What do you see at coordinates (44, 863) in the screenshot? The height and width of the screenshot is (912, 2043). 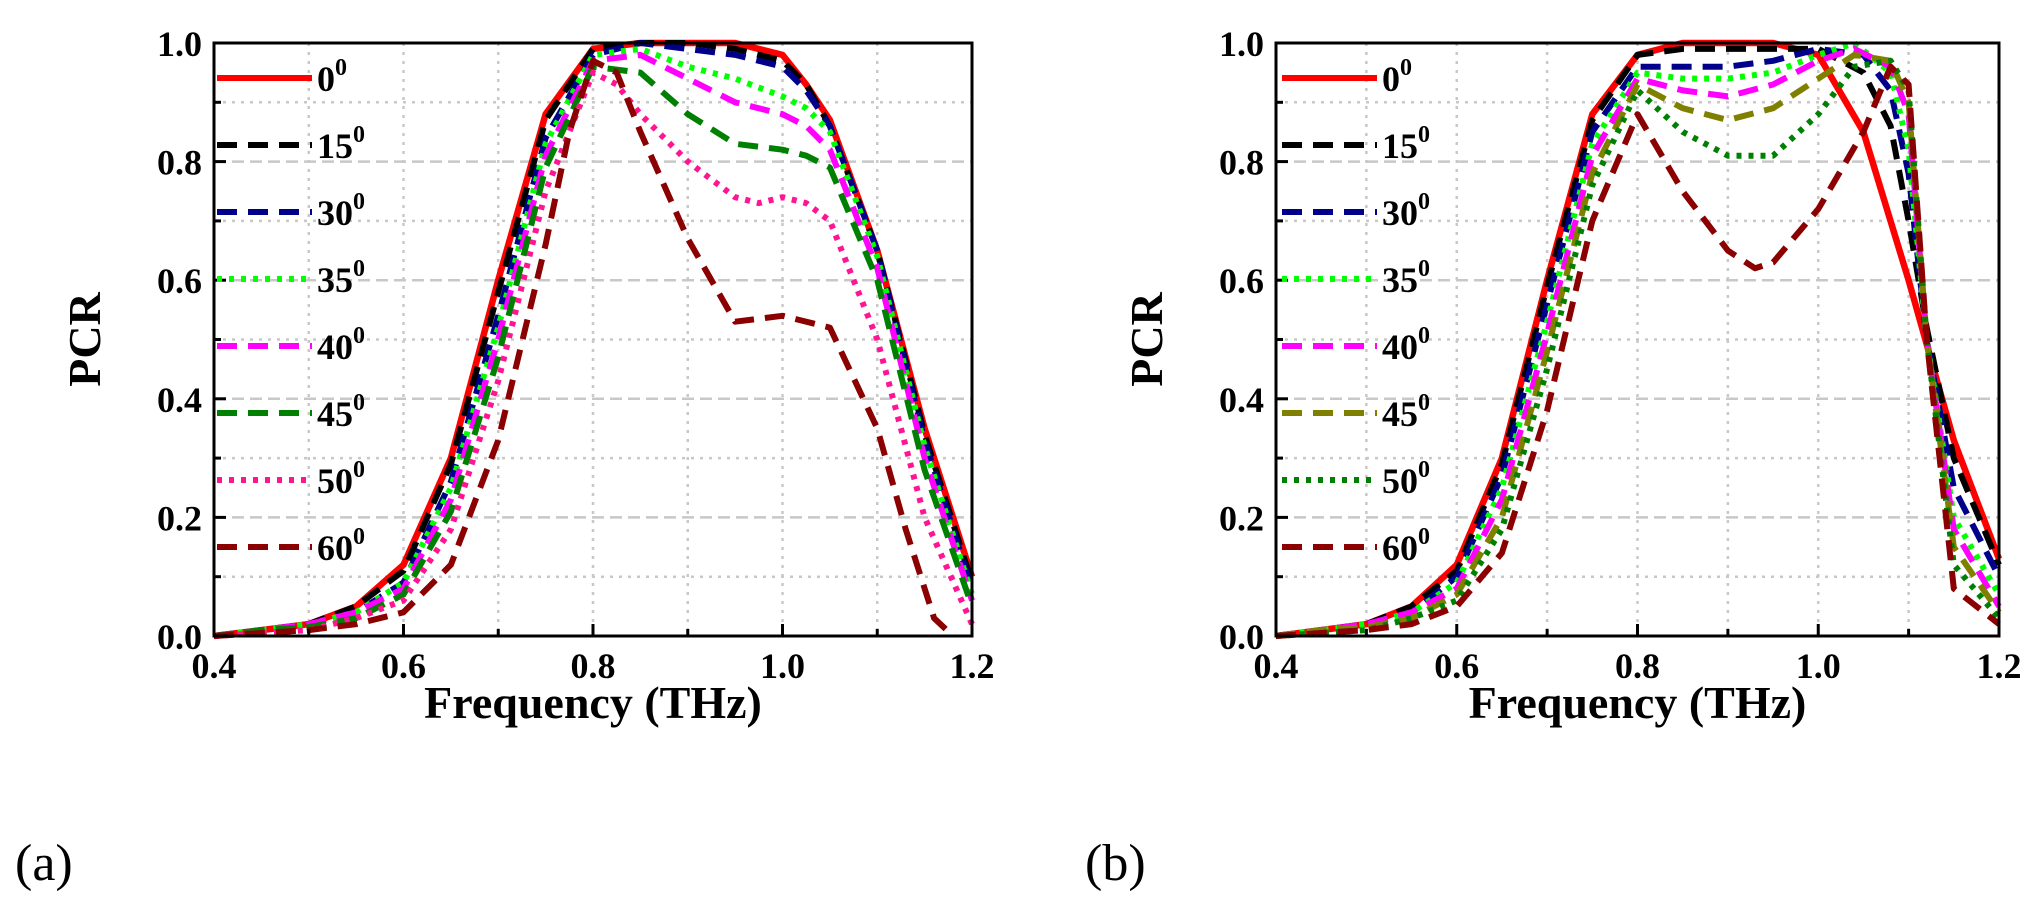 I see `panel-label: (a)` at bounding box center [44, 863].